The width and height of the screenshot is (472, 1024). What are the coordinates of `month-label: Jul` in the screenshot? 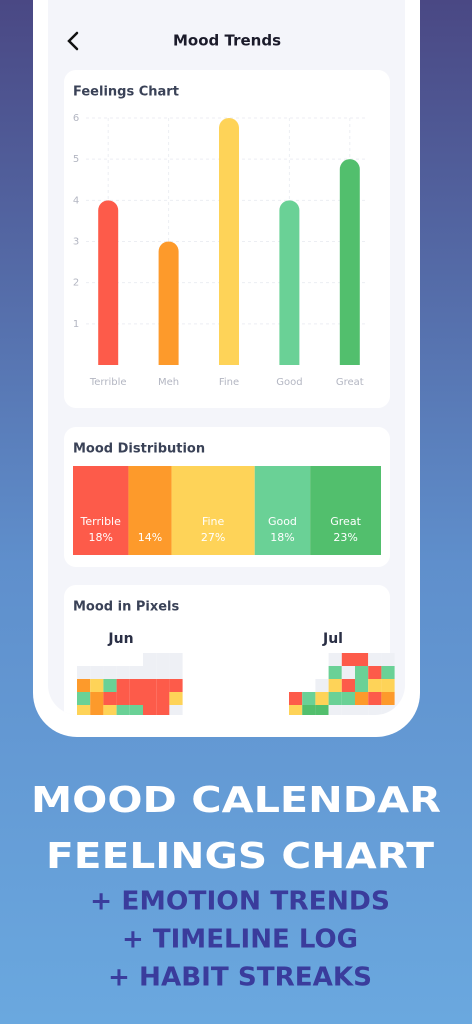 It's located at (332, 639).